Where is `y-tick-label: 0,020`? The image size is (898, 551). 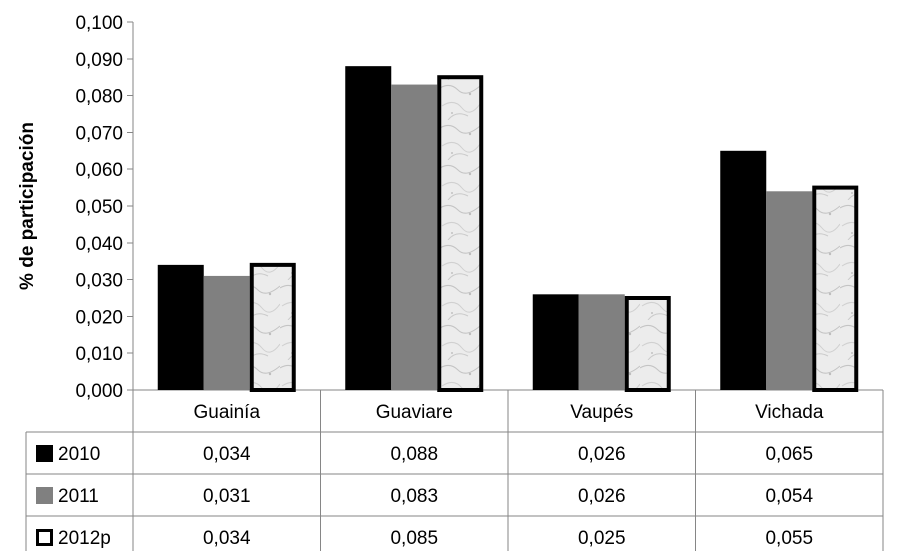
y-tick-label: 0,020 is located at coordinates (99, 317).